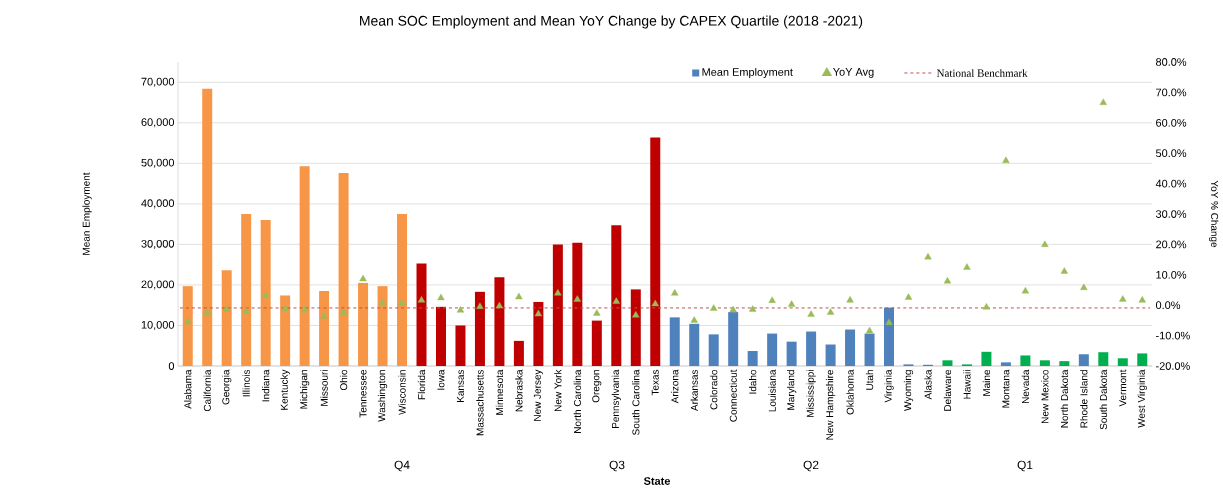 The image size is (1223, 493). I want to click on y-tick-label: 30,000, so click(158, 244).